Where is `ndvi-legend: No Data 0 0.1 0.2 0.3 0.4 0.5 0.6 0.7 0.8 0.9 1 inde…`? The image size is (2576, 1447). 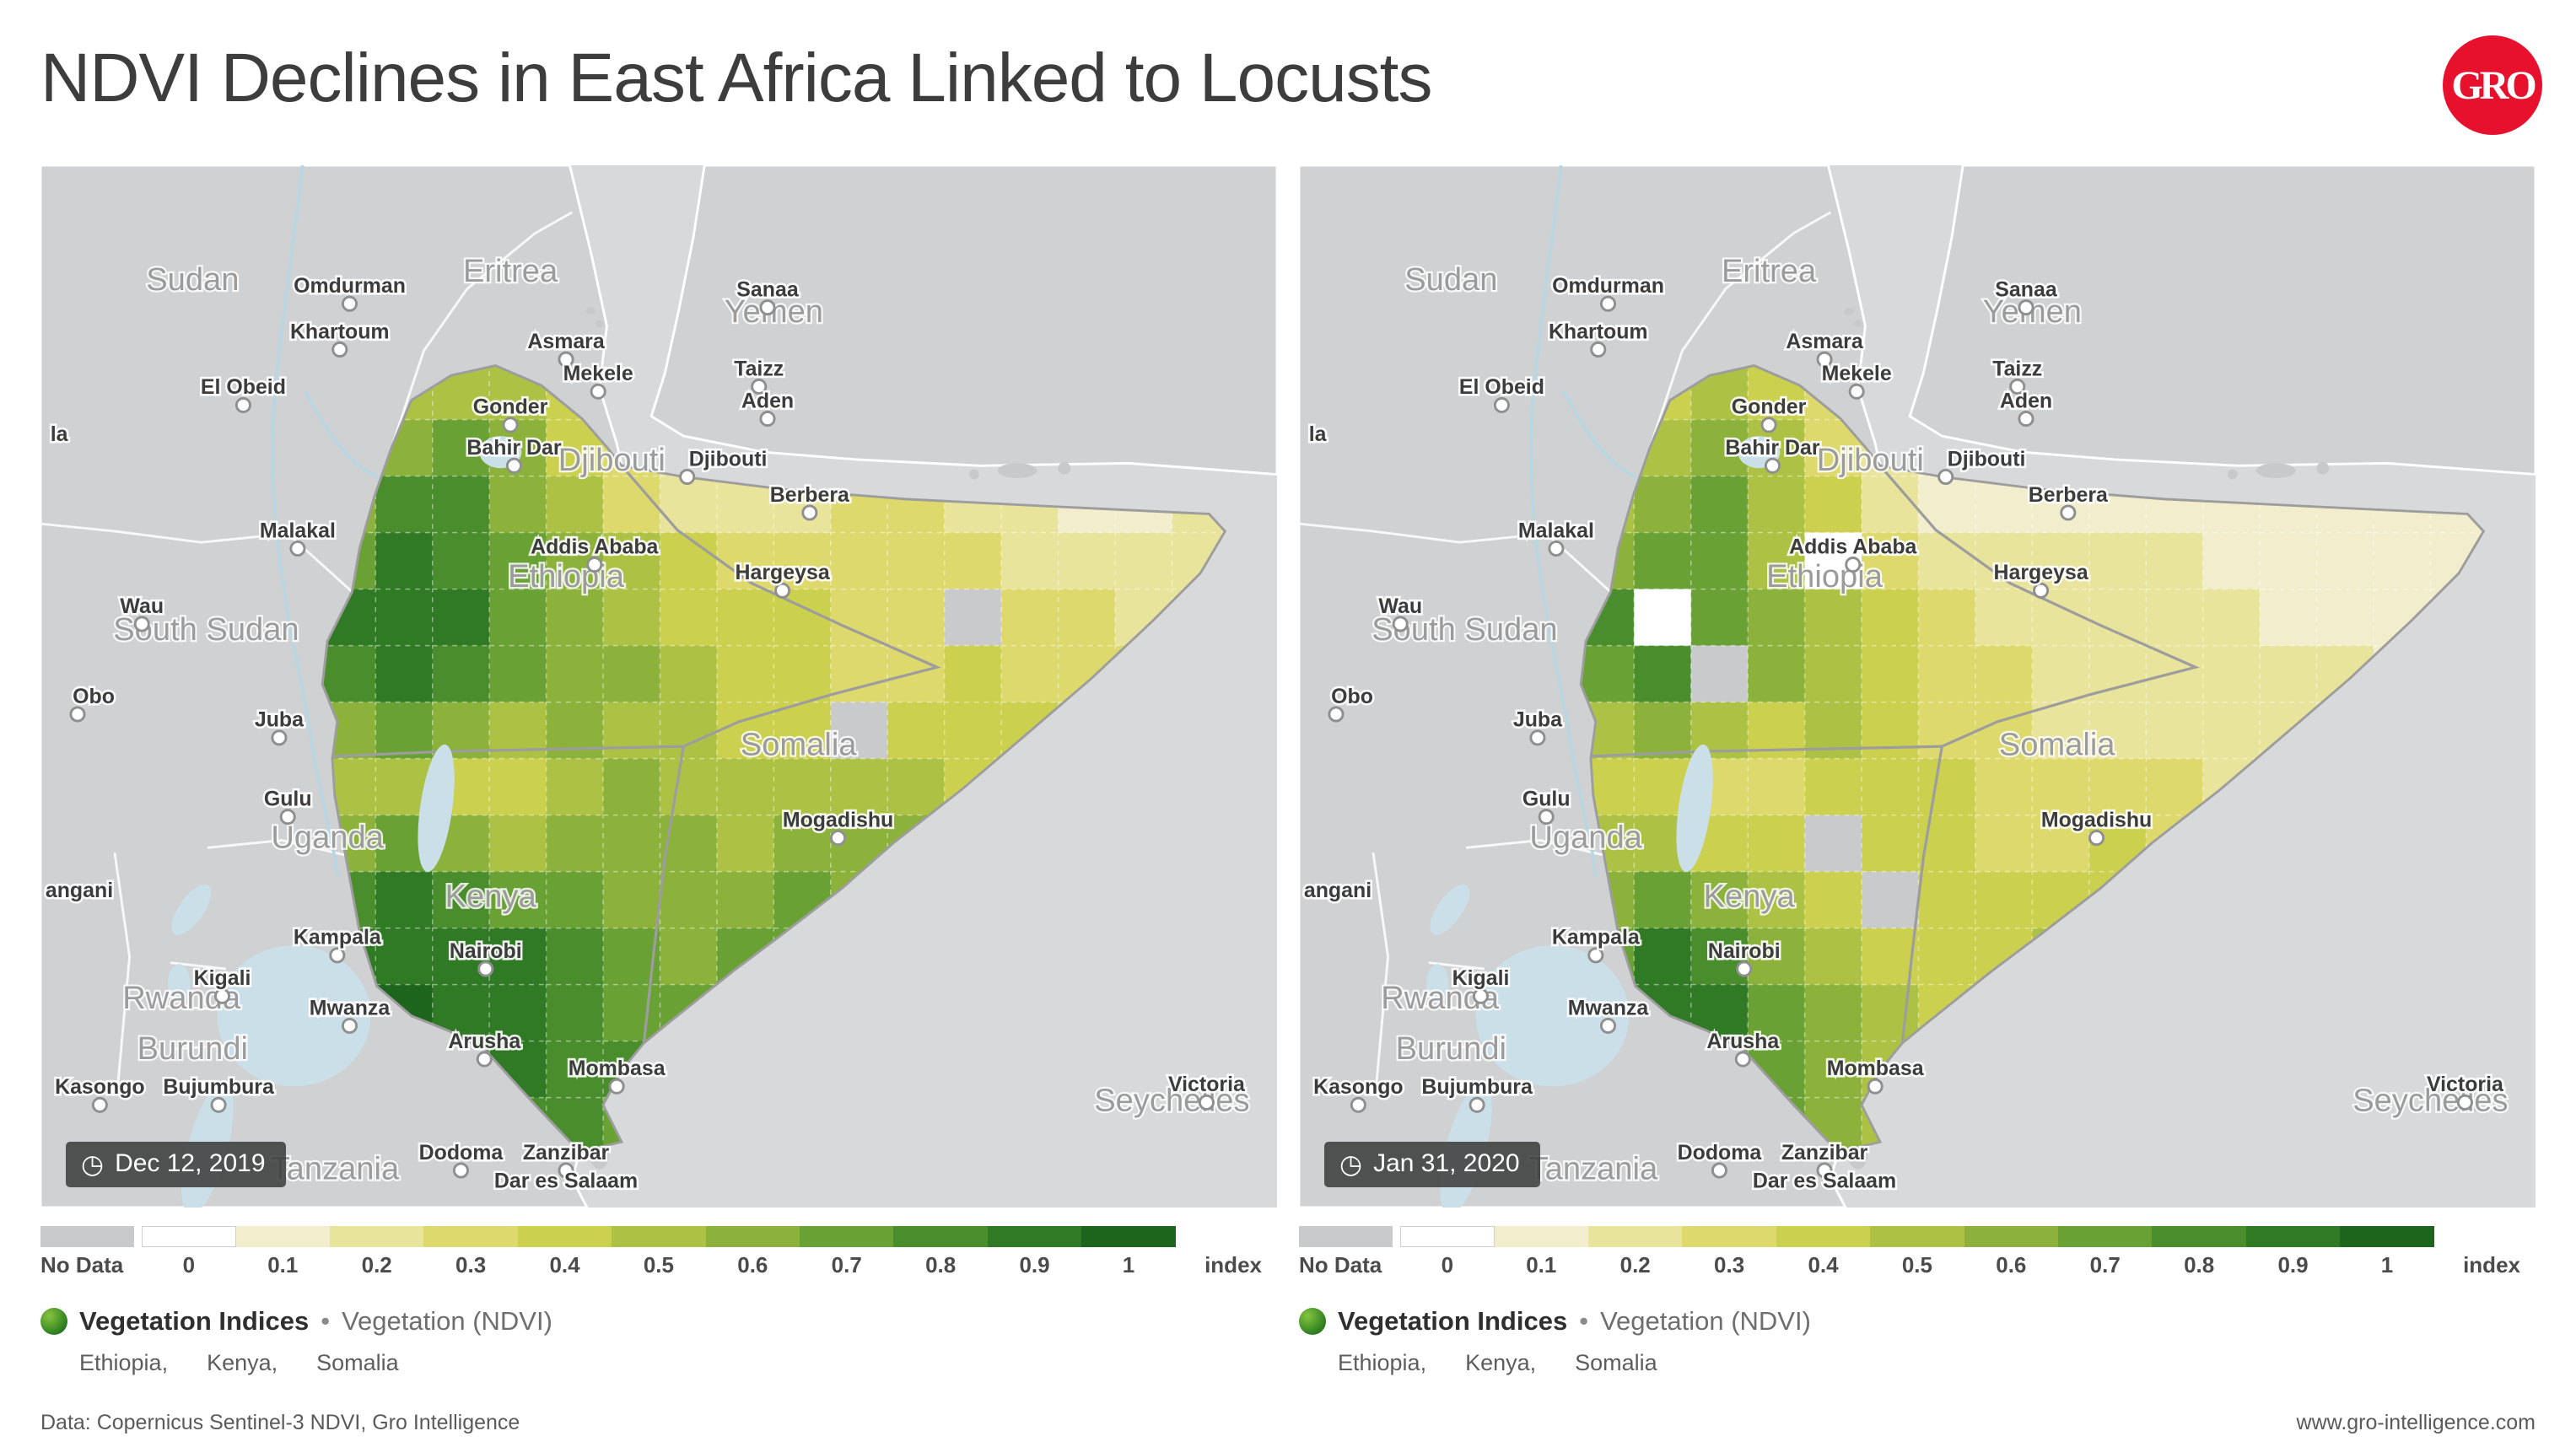
ndvi-legend: No Data 0 0.1 0.2 0.3 0.4 0.5 0.6 0.7 0.8 0.9 1 inde… is located at coordinates (1917, 1252).